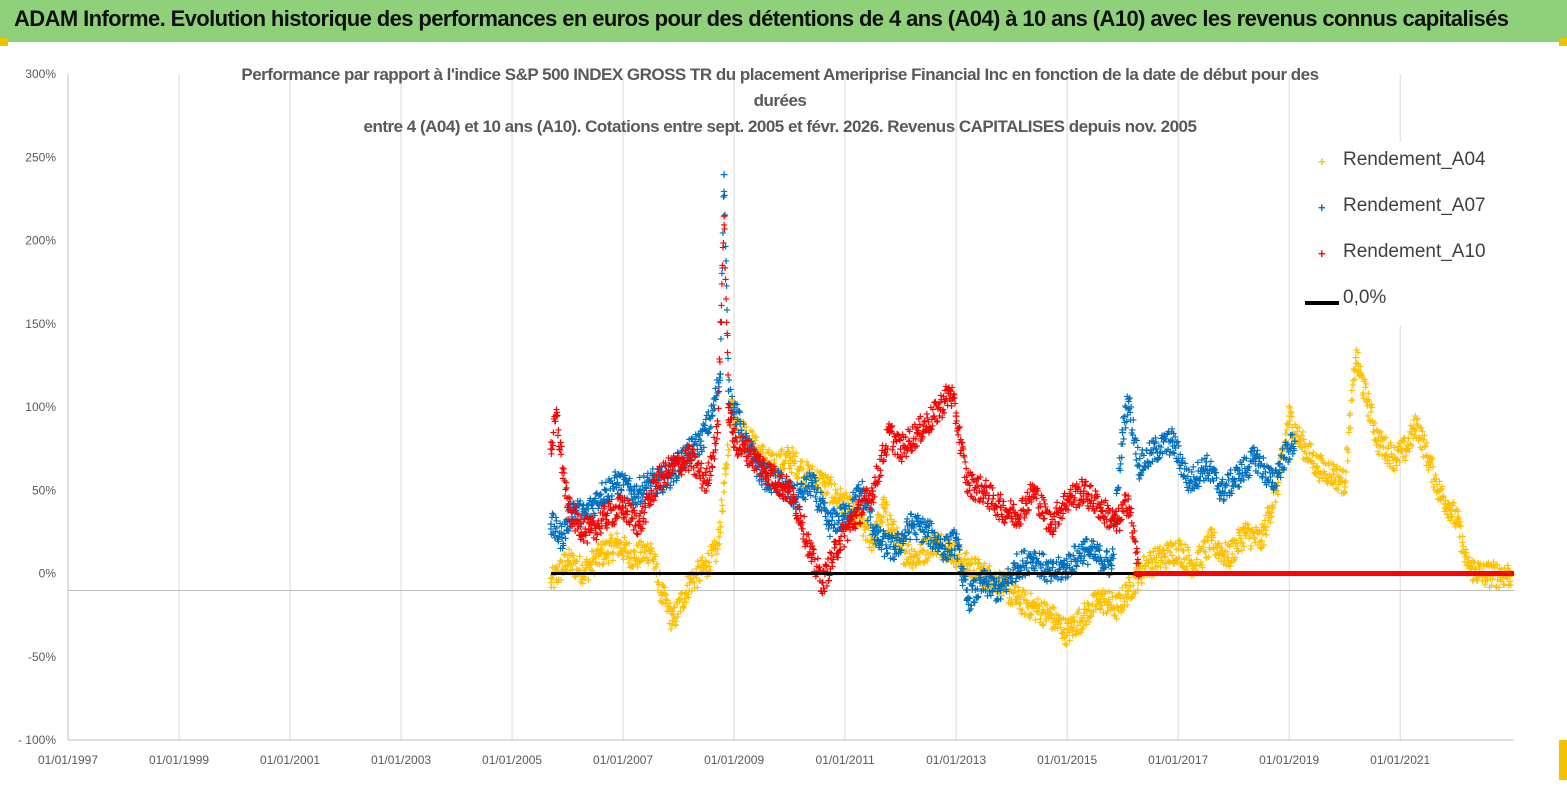 This screenshot has width=1567, height=790. Describe the element at coordinates (1178, 760) in the screenshot. I see `x-tick-label: 01/01/2017` at that location.